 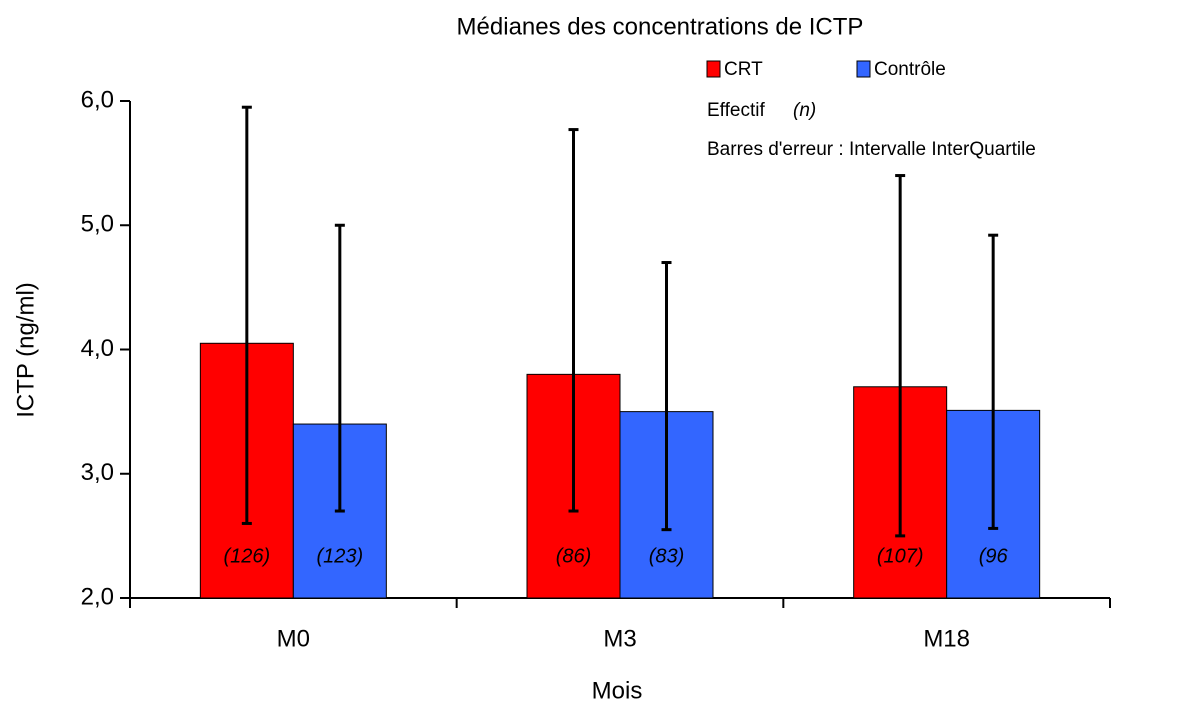 What do you see at coordinates (97, 596) in the screenshot?
I see `y-tick-label: 2,0` at bounding box center [97, 596].